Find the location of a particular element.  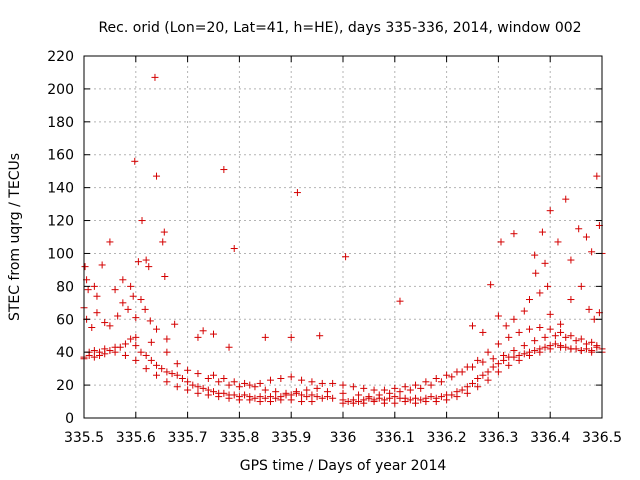

y-tick-label: 60 is located at coordinates (65, 320).